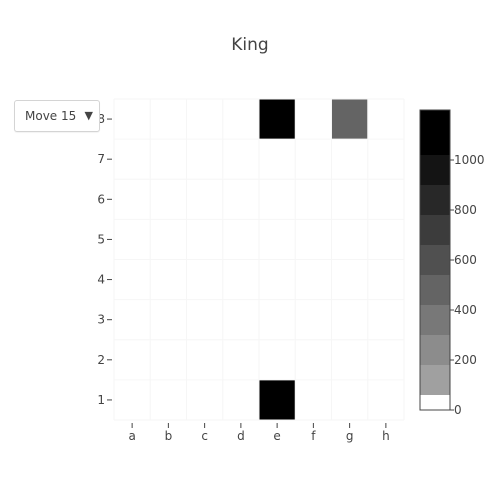 Image resolution: width=500 pixels, height=500 pixels. Describe the element at coordinates (51, 116) in the screenshot. I see `move-select-value: Move 15` at that location.